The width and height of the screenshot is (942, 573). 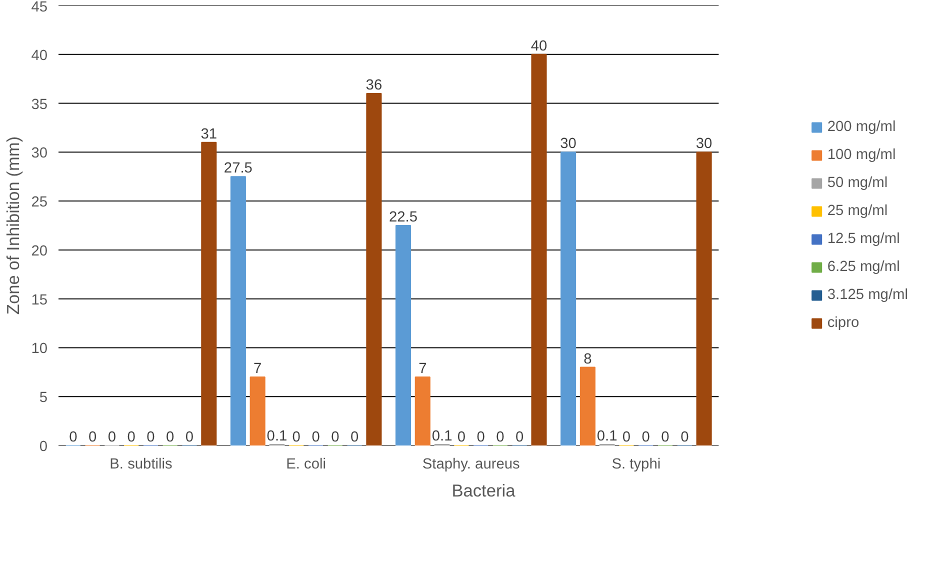 I want to click on legend-label: 50 mg/ml, so click(x=857, y=183).